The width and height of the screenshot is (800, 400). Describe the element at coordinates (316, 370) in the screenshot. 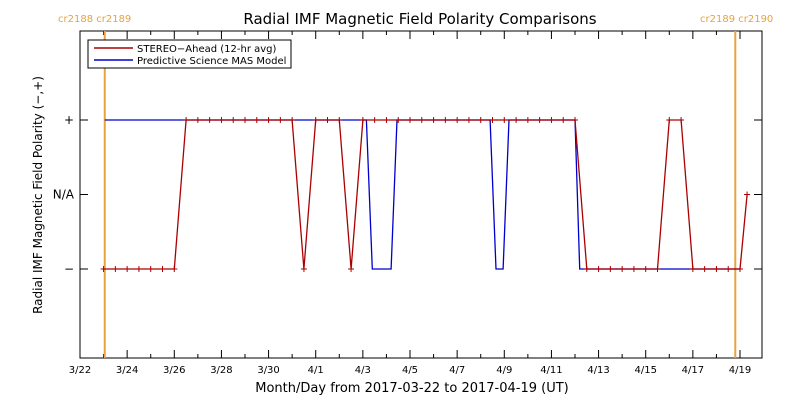

I see `x-tick-label: 4/1` at that location.